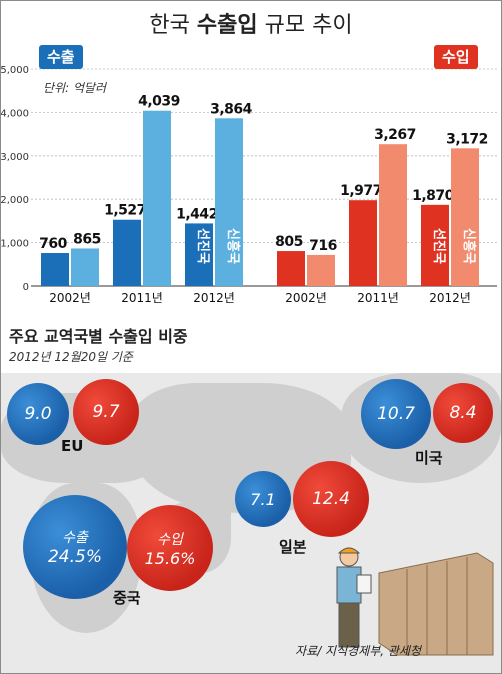 The width and height of the screenshot is (502, 674). Describe the element at coordinates (395, 135) in the screenshot. I see `bar-value-label: 3,267` at that location.